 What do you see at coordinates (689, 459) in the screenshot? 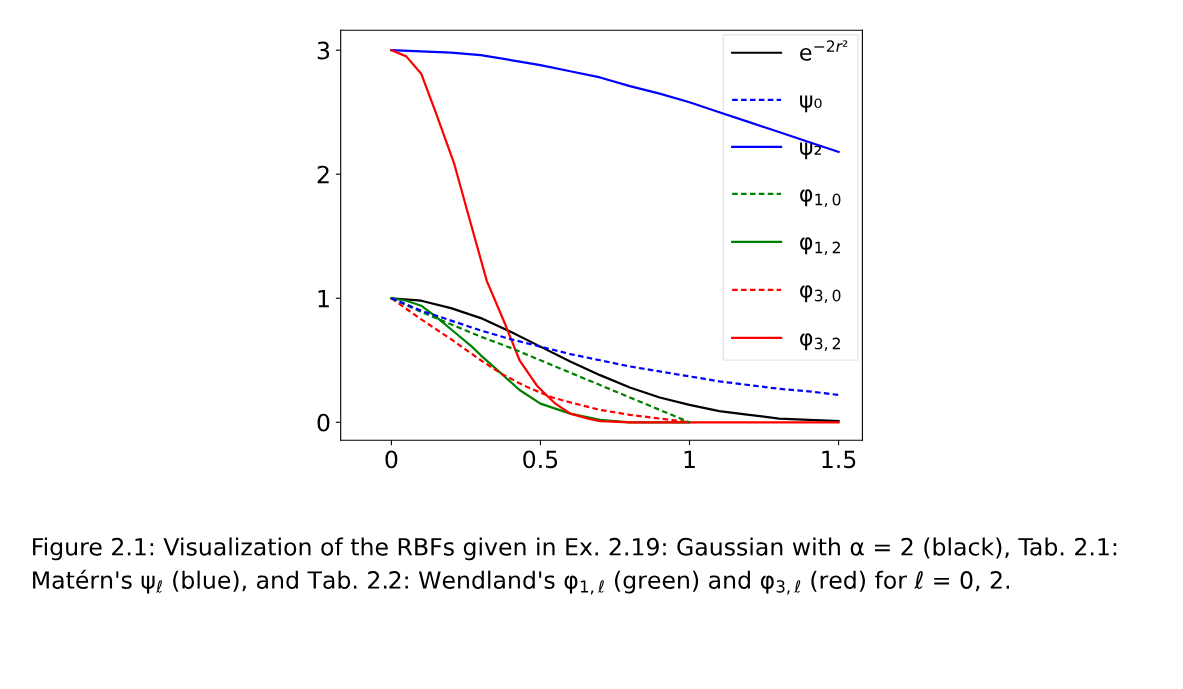
I see `x-tick-label: 1` at bounding box center [689, 459].